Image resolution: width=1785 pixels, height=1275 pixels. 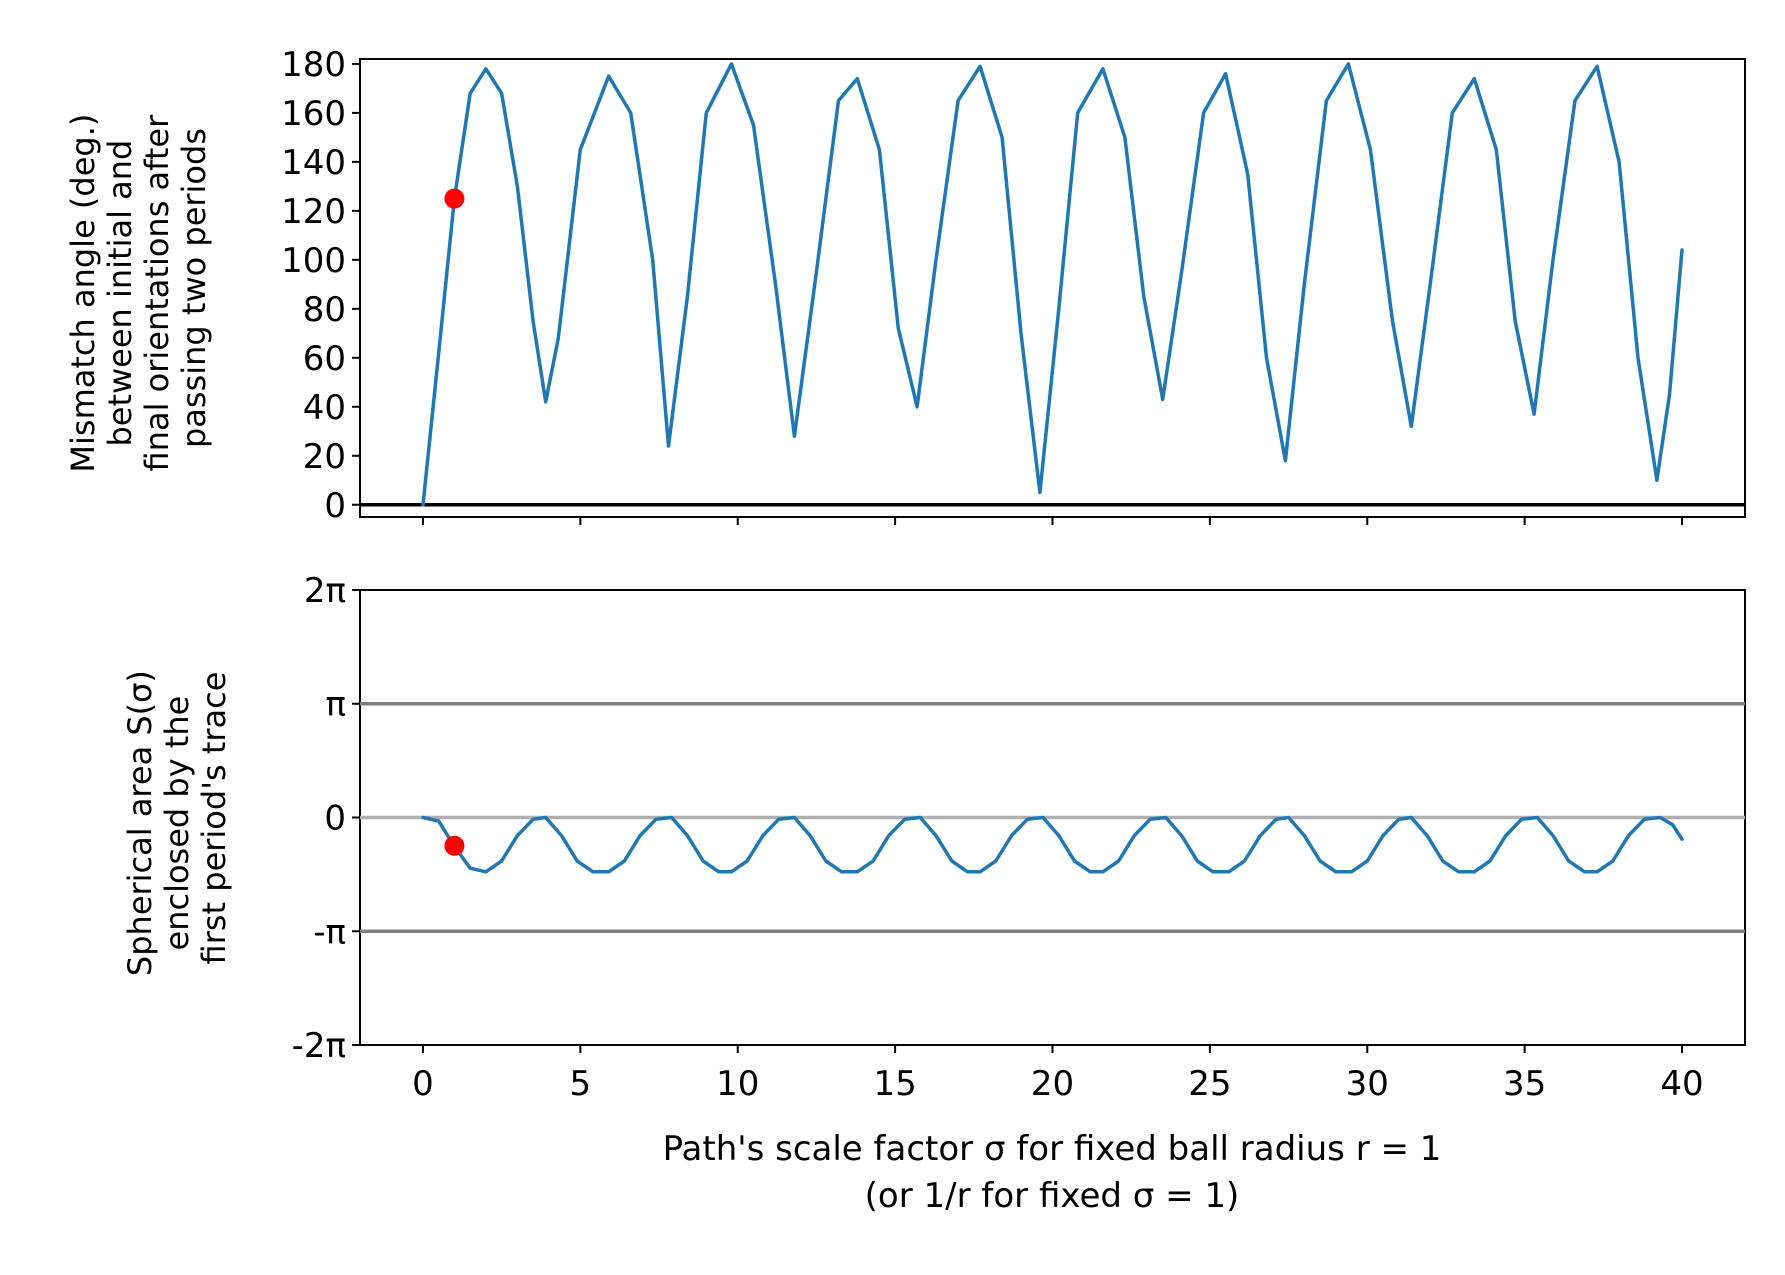 I want to click on bottom-x-ticks: 0 5 10 15 20 25 30 35 40, so click(x=1058, y=1074).